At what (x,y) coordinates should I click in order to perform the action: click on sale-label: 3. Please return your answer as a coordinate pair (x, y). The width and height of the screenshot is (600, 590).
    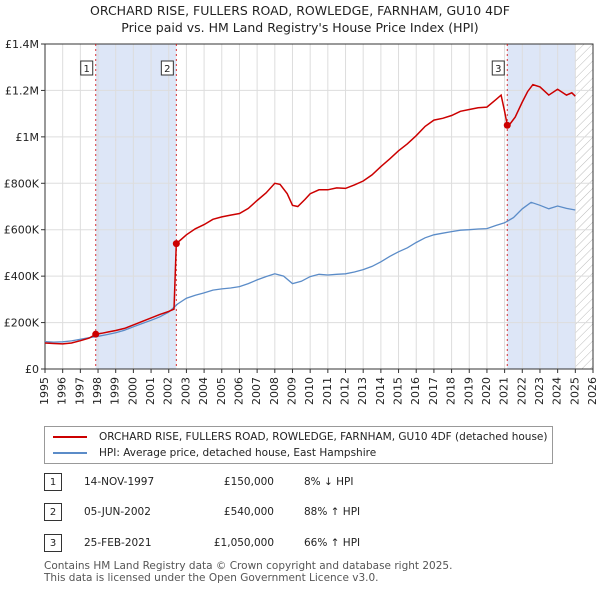
    Looking at the image, I should click on (498, 69).